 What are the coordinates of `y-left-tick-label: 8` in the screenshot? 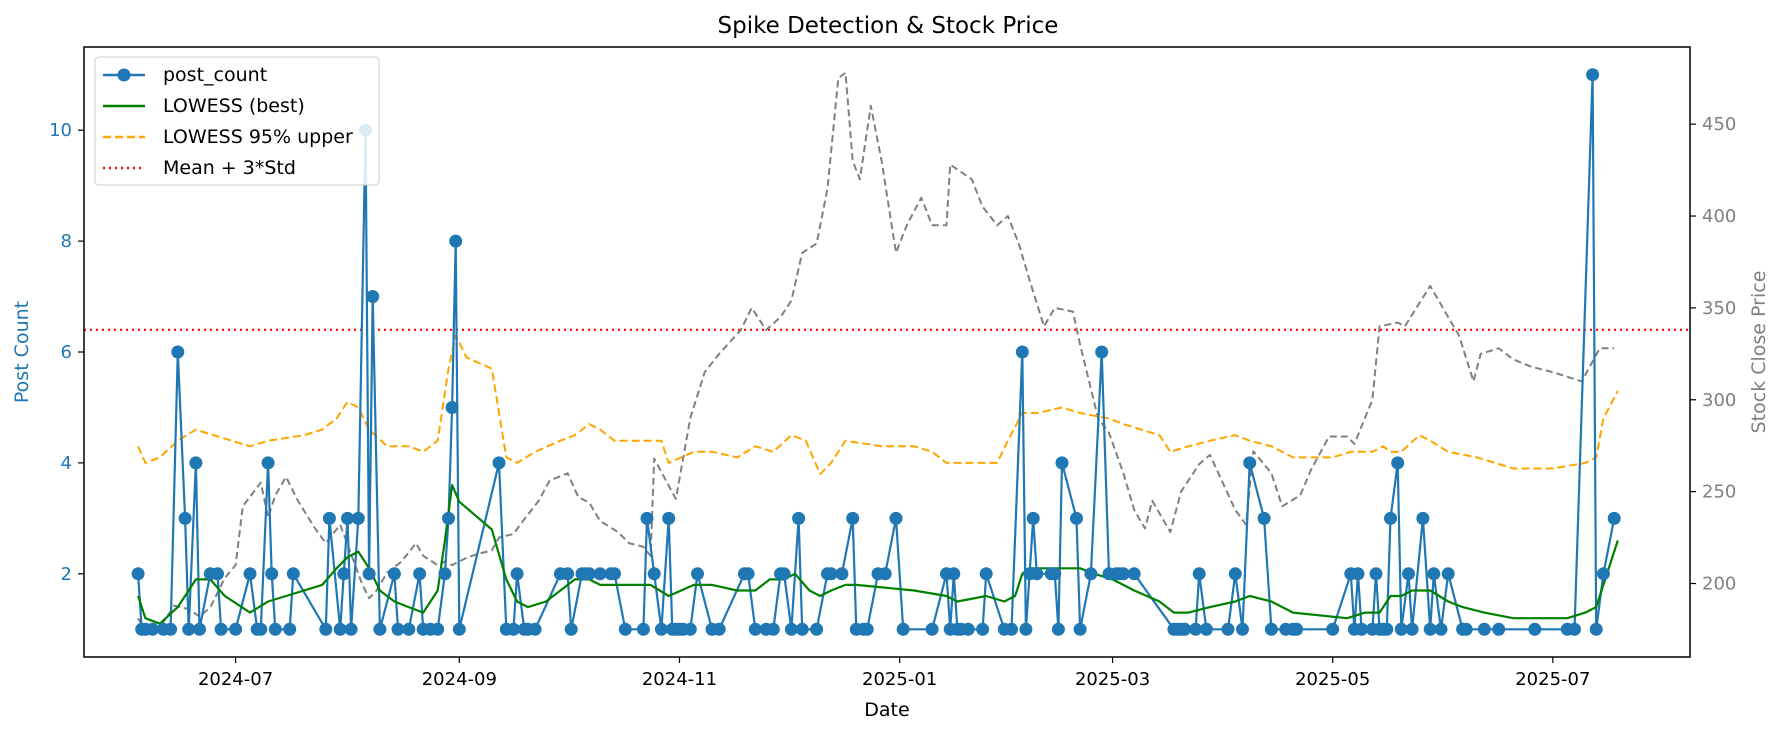 It's located at (66, 241).